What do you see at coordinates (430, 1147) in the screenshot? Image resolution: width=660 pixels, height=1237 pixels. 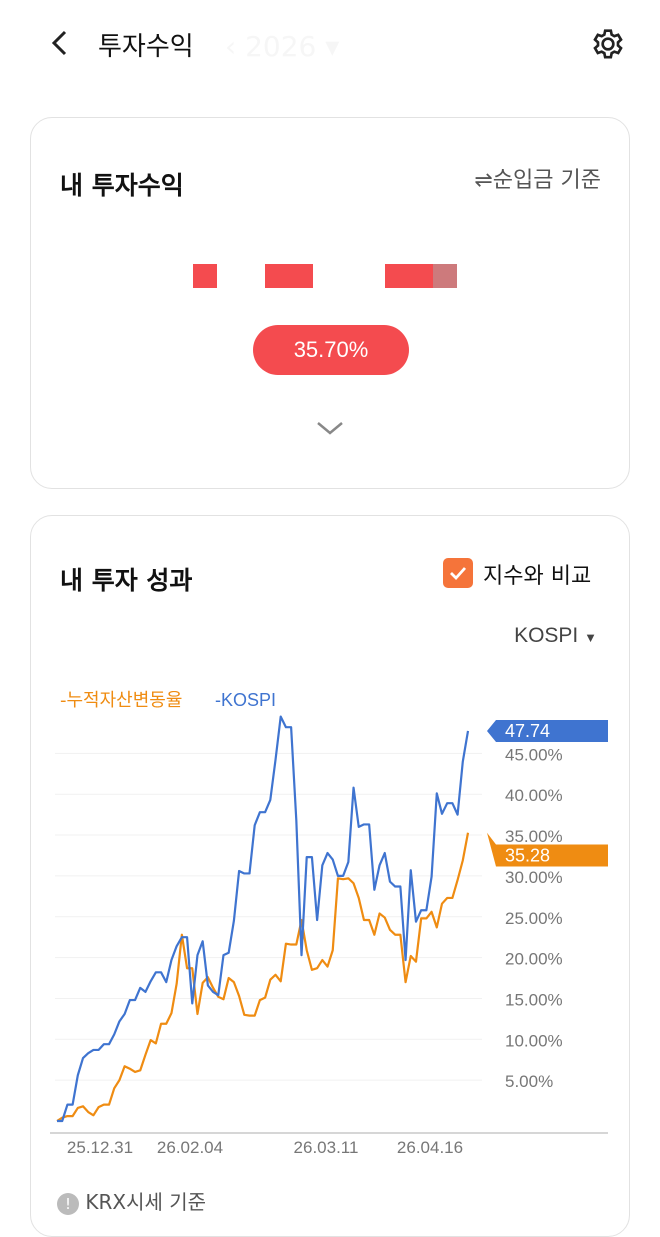 I see `x-tick-label: 26.04.16` at bounding box center [430, 1147].